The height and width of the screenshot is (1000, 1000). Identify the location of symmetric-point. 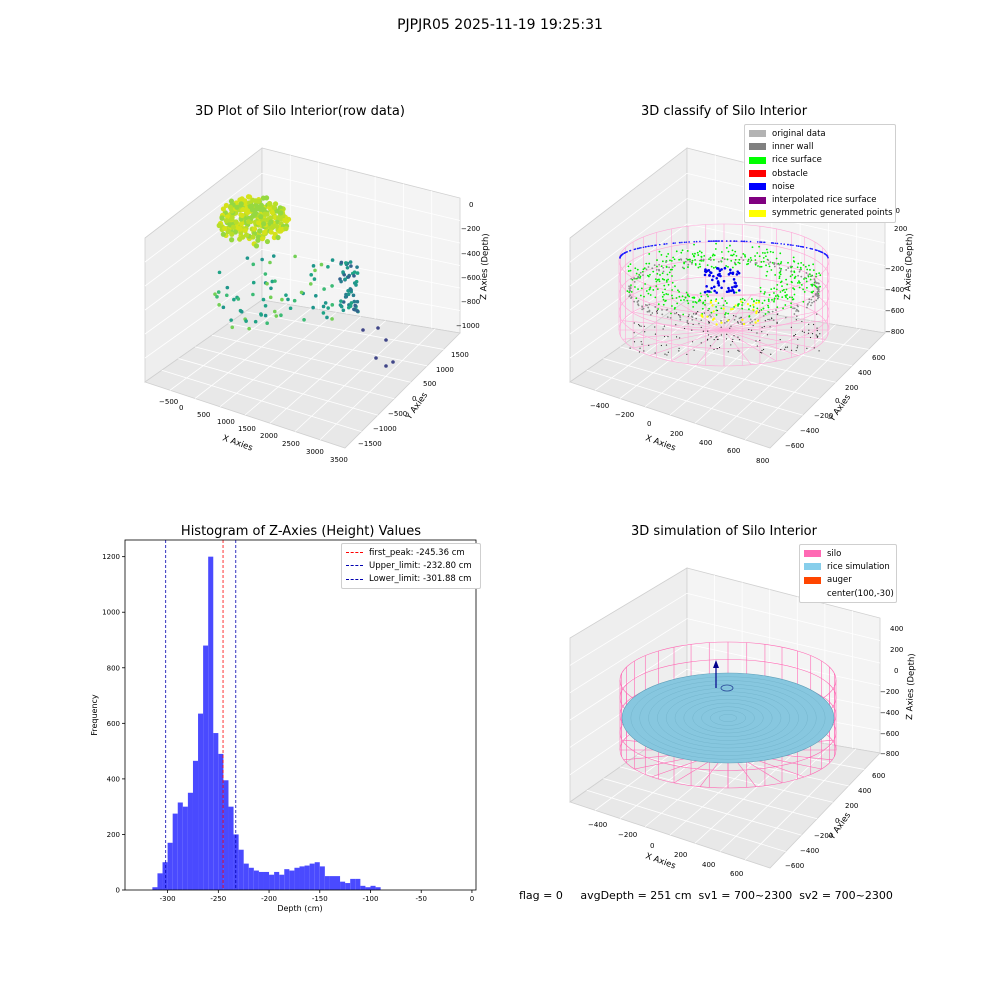
(748, 304).